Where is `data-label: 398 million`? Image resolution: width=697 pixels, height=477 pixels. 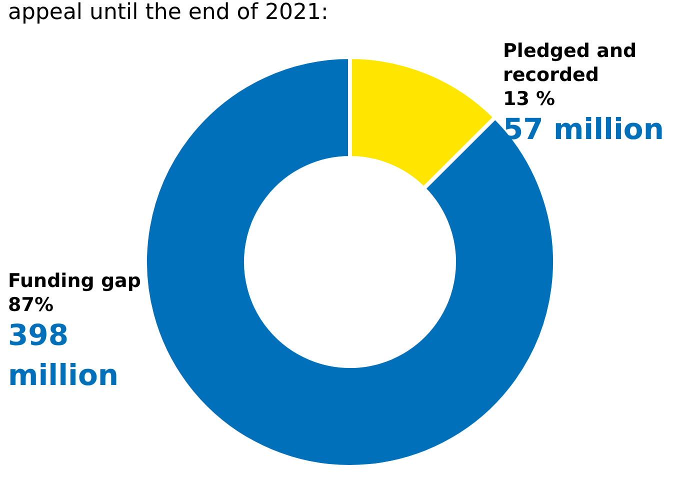 data-label: 398 million is located at coordinates (63, 355).